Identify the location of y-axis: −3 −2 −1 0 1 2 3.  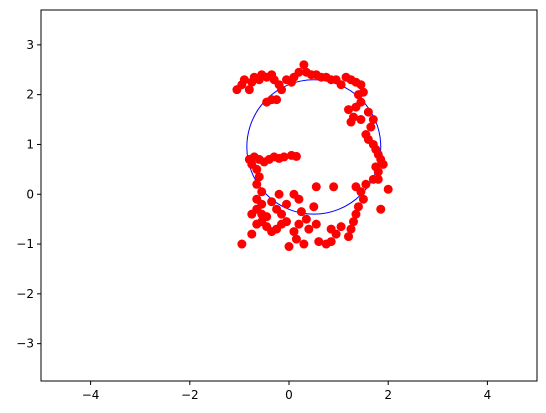
(28, 194).